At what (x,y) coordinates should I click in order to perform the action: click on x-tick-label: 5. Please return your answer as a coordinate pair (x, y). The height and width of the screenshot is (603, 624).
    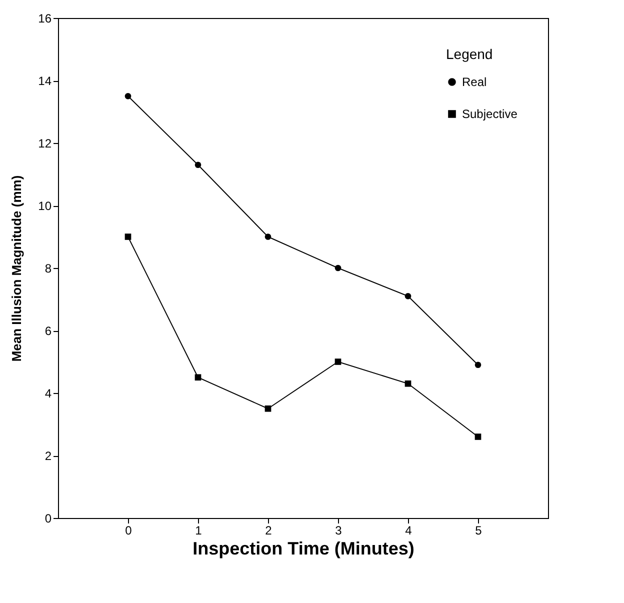
    Looking at the image, I should click on (478, 531).